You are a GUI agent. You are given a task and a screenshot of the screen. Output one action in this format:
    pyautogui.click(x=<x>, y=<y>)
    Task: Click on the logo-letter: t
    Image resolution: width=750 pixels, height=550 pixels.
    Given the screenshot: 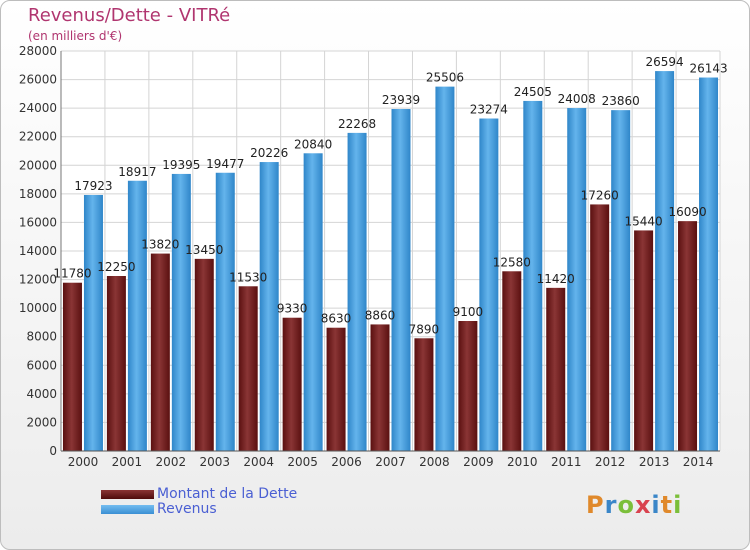 What is the action you would take?
    pyautogui.click(x=667, y=505)
    